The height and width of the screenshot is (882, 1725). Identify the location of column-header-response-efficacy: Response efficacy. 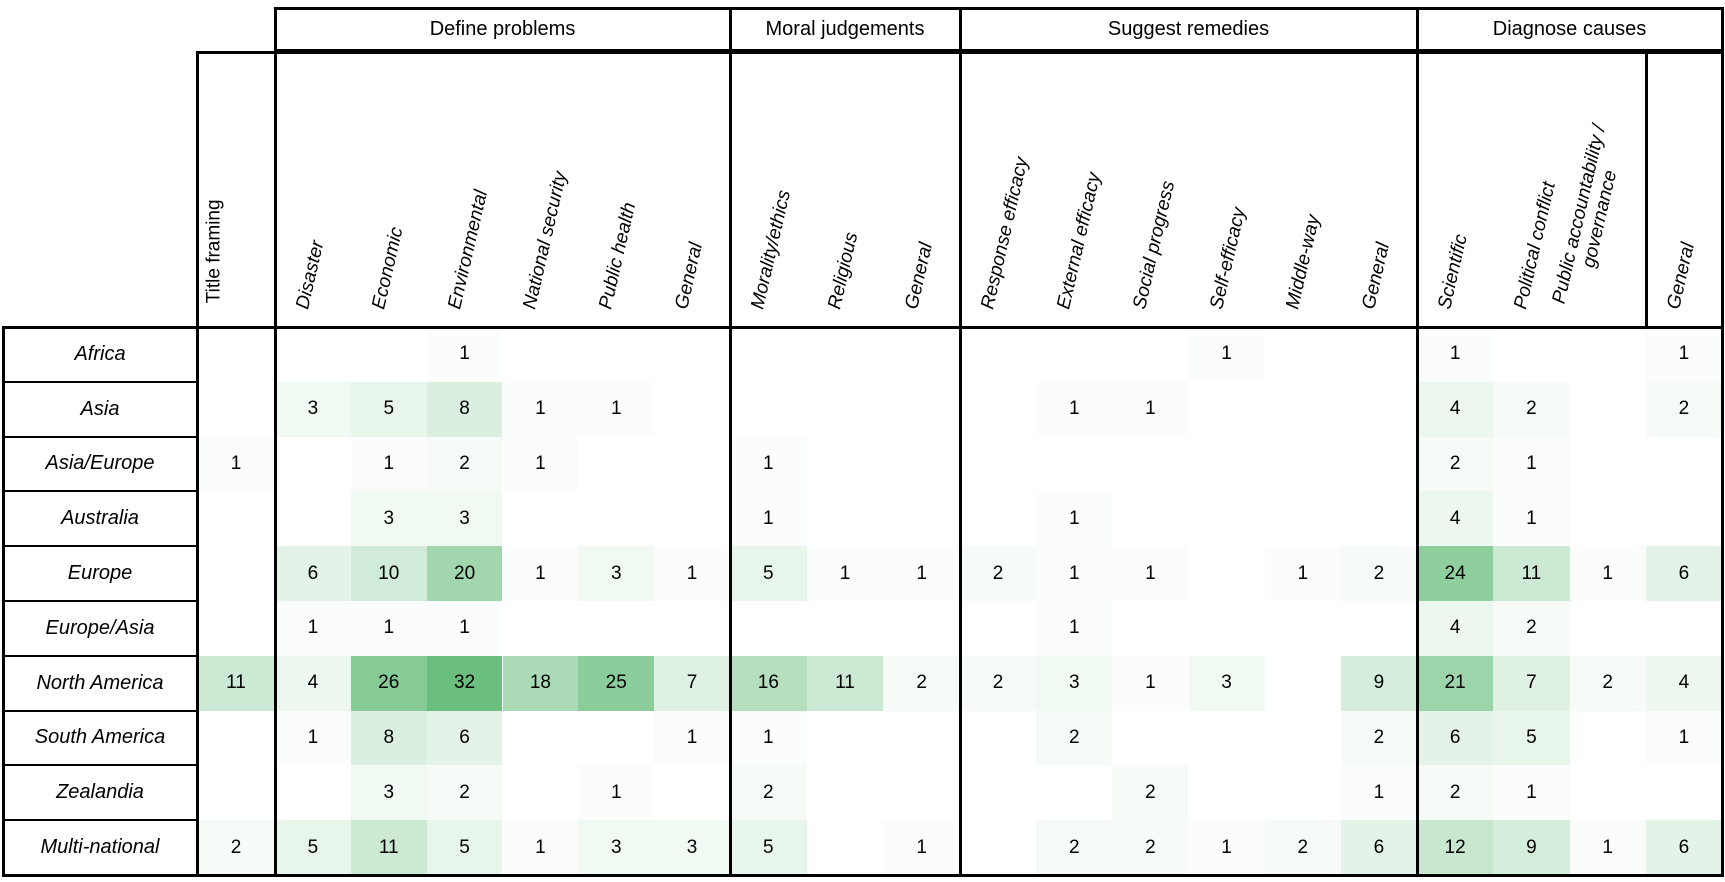
(998, 189).